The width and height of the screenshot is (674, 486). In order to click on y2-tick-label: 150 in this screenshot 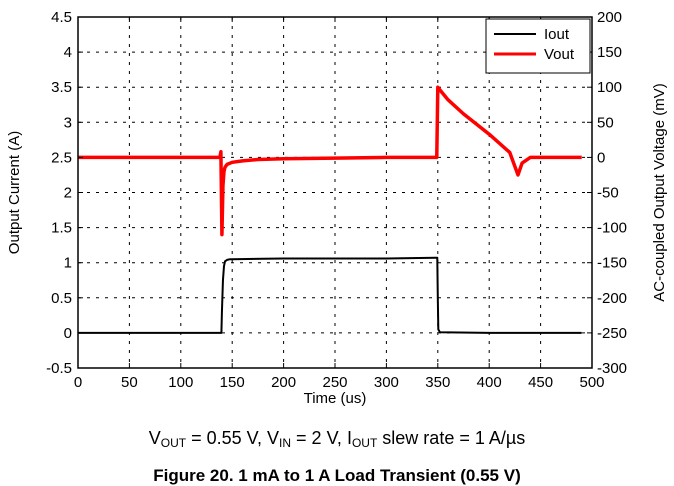, I will do `click(609, 52)`.